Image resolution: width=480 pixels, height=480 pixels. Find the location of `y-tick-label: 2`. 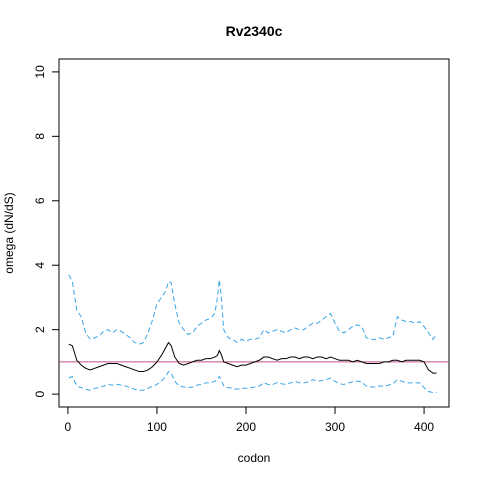

y-tick-label: 2 is located at coordinates (40, 329).